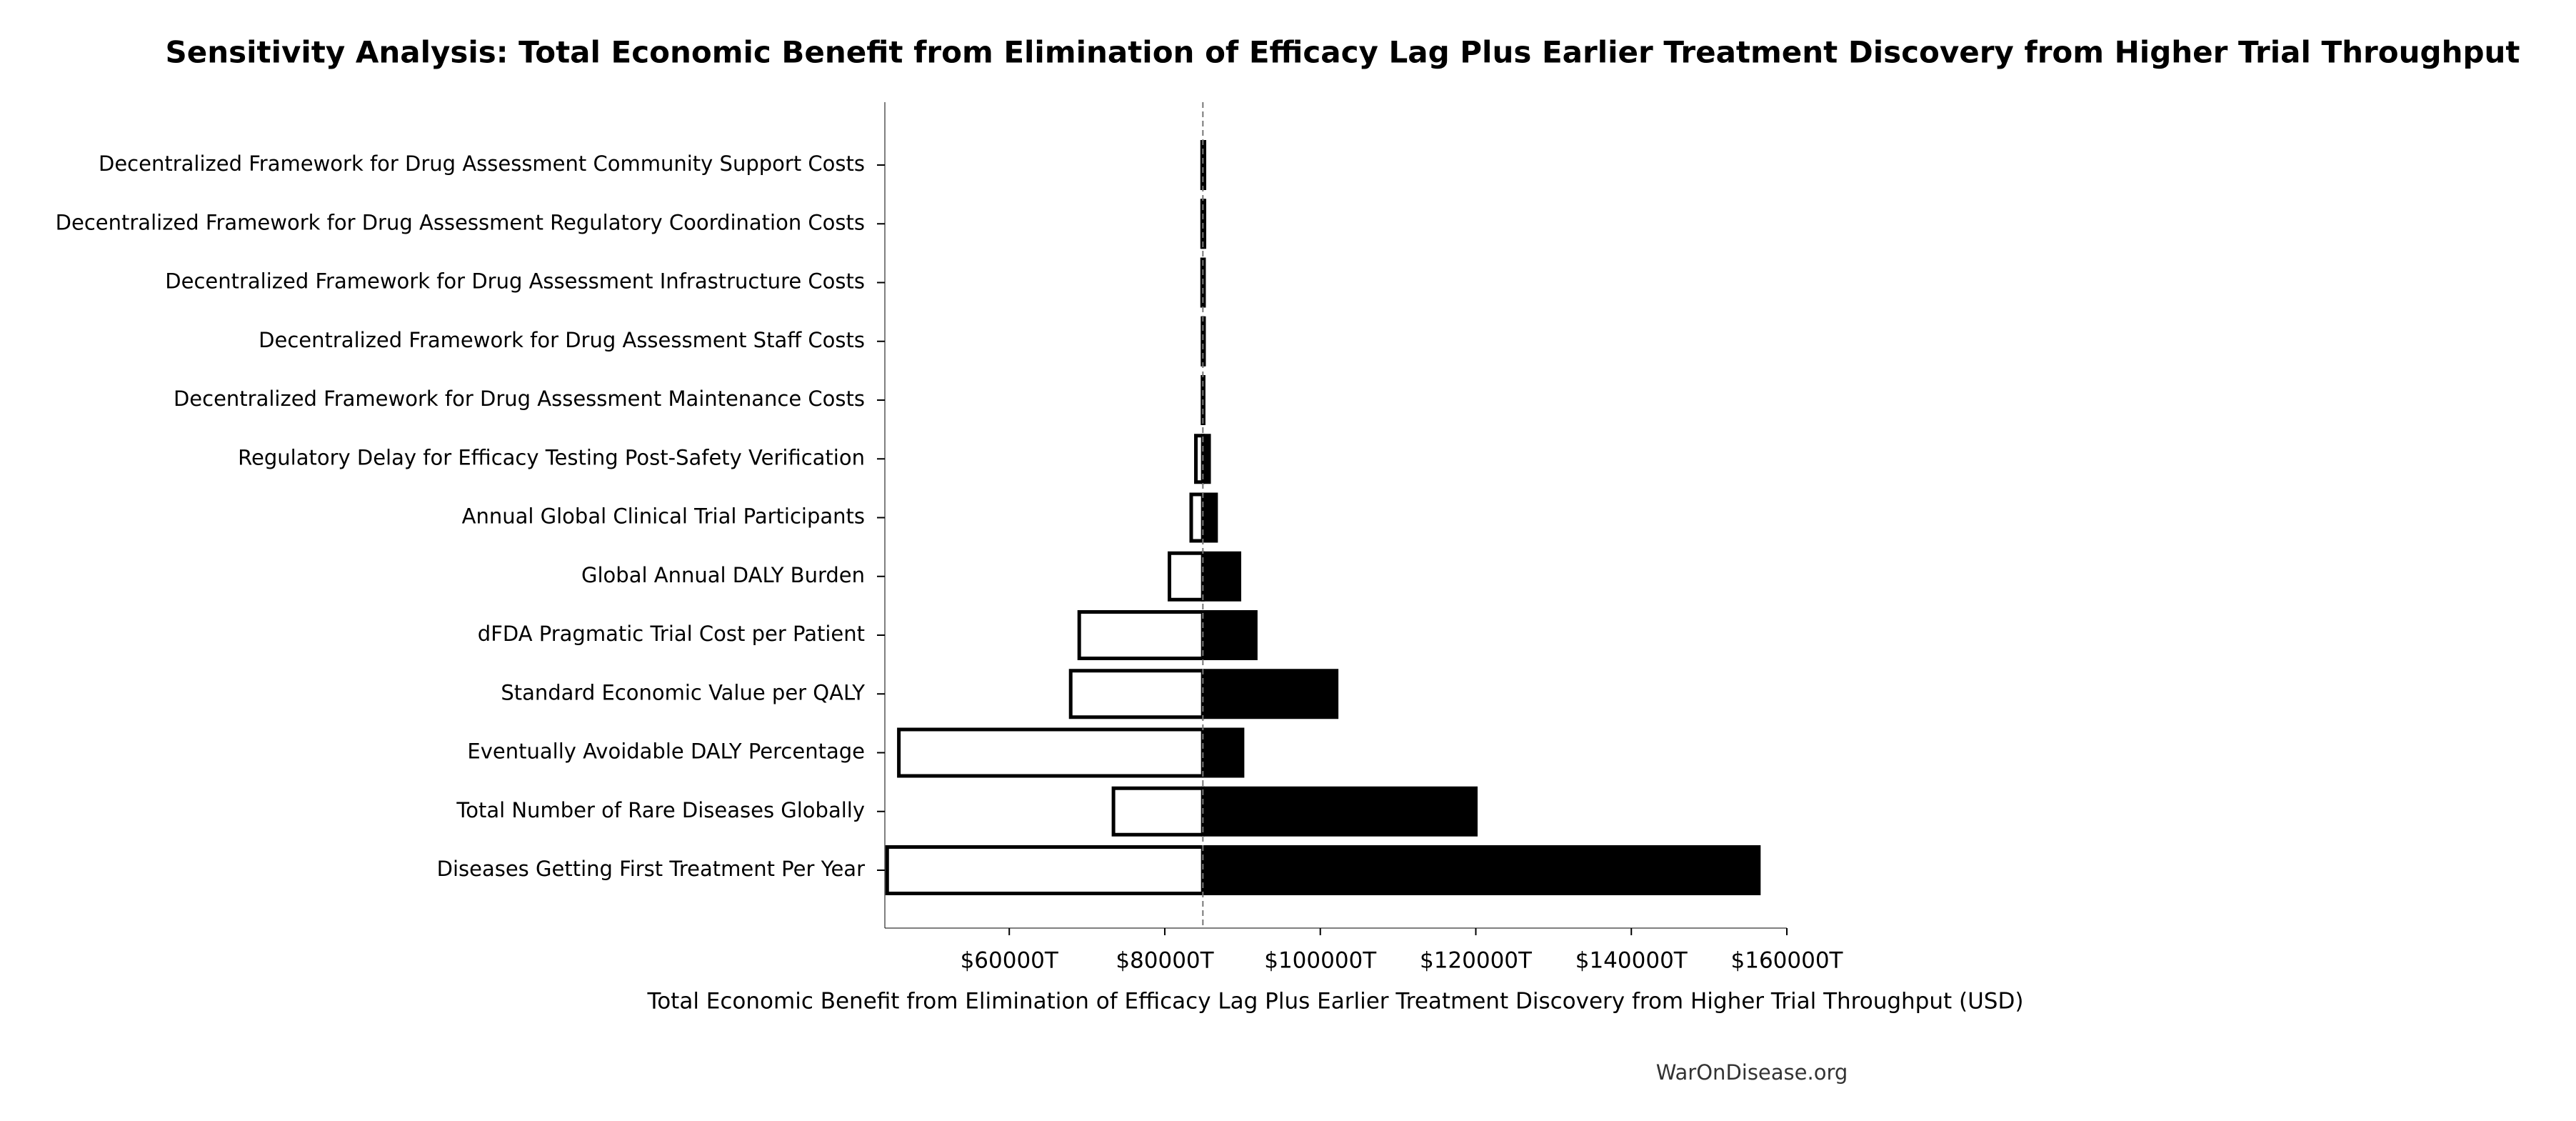  What do you see at coordinates (660, 810) in the screenshot?
I see `y-tick-label: Total Number of Rare Diseases Globally` at bounding box center [660, 810].